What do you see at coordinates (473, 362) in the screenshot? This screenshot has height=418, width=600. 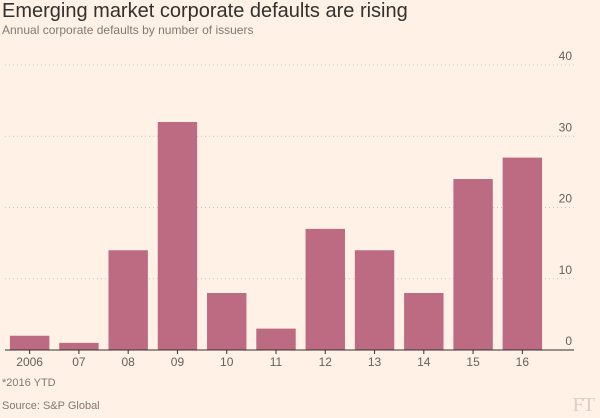 I see `x-tick-label: 15` at bounding box center [473, 362].